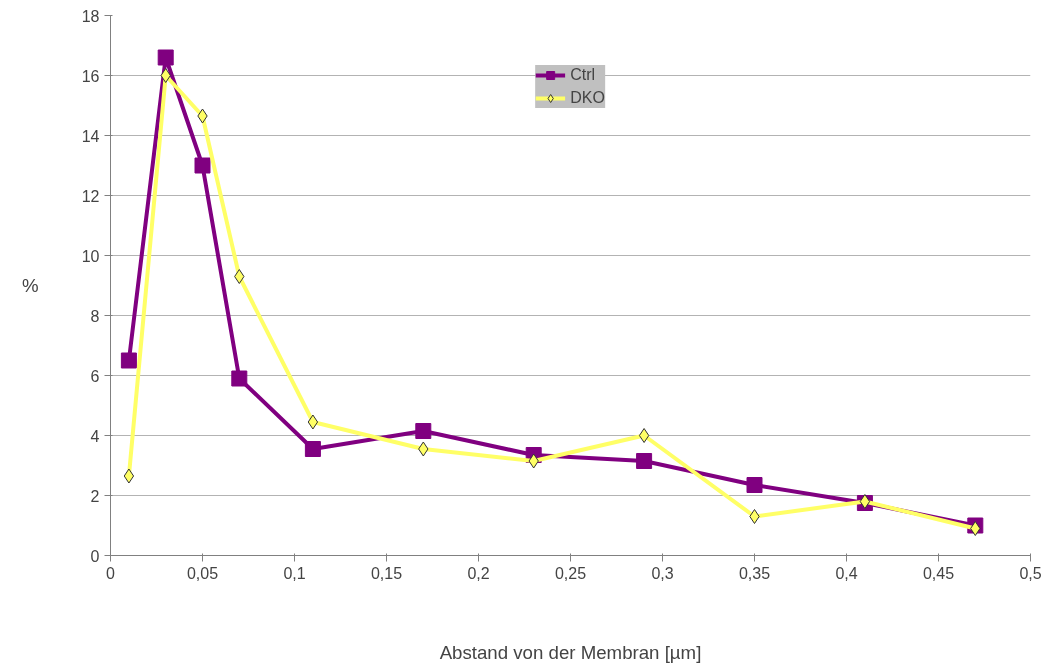 This screenshot has width=1053, height=669. I want to click on y-tick-label: 18, so click(90, 16).